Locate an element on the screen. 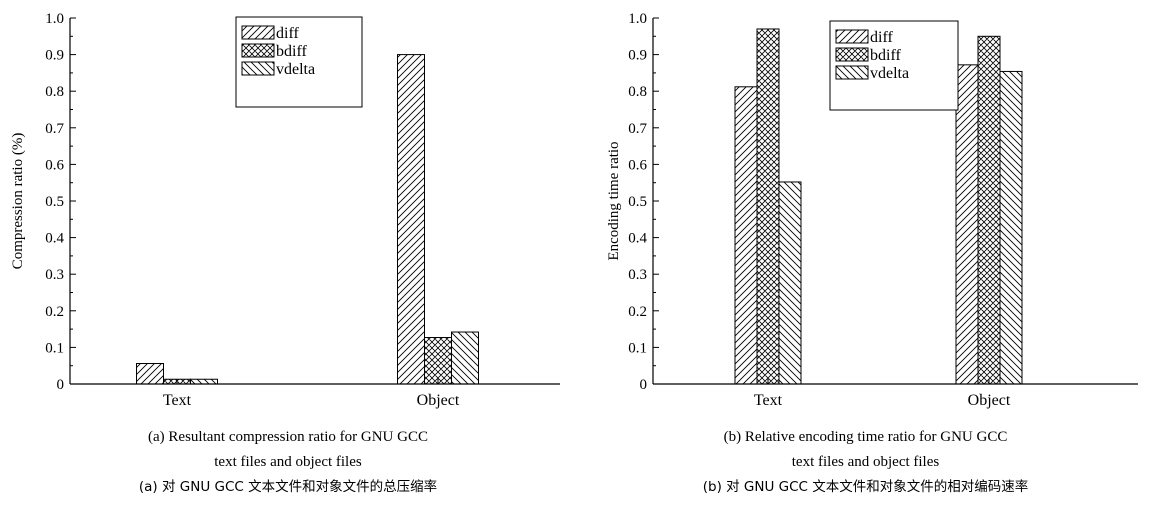  caption-b-english-line2: text files and object files is located at coordinates (865, 462).